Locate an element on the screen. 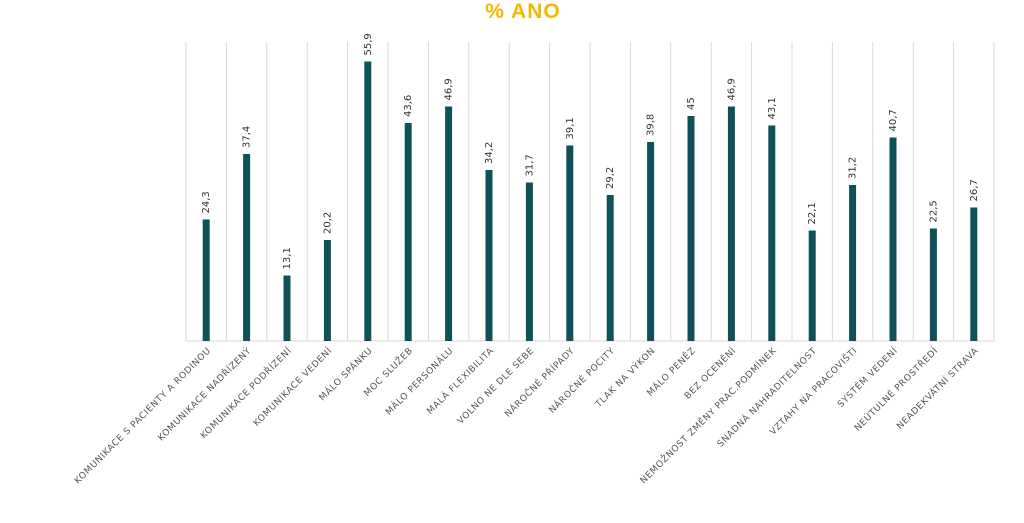  x-tick-label: MÁLO PERSONÁLU is located at coordinates (419, 381).